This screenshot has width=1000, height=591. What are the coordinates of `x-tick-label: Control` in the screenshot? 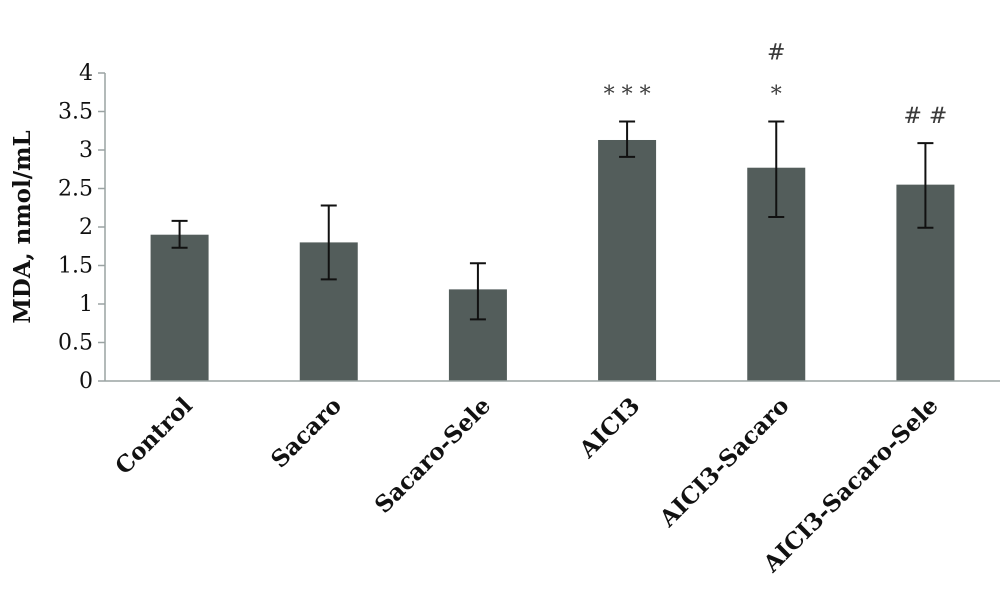 It's located at (154, 436).